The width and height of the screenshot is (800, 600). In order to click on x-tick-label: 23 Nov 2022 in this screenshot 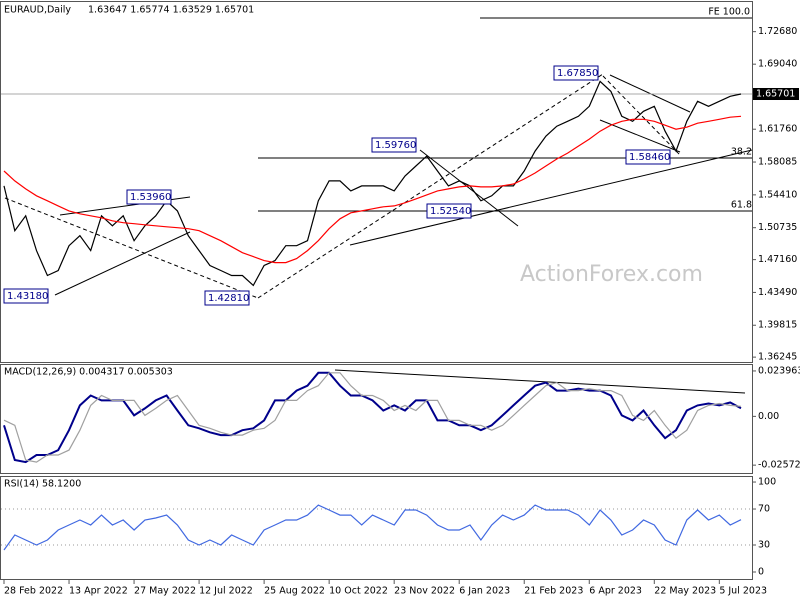, I will do `click(424, 591)`.